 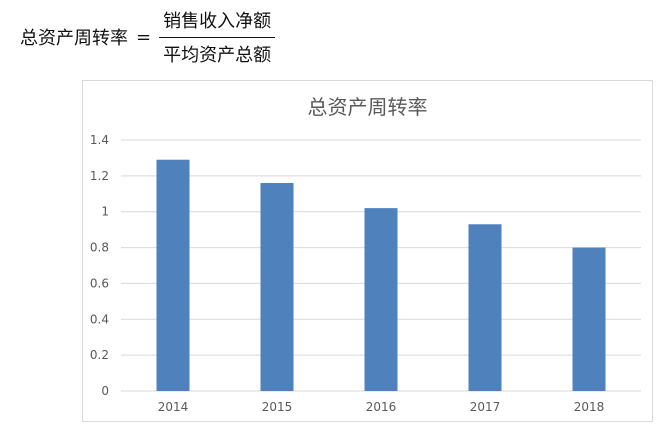 What do you see at coordinates (173, 275) in the screenshot?
I see `bar-2014` at bounding box center [173, 275].